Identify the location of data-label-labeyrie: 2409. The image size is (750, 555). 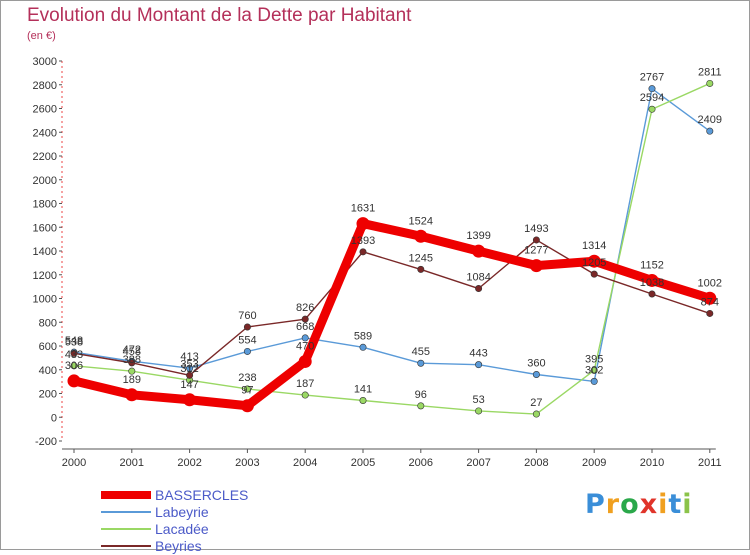
(710, 120).